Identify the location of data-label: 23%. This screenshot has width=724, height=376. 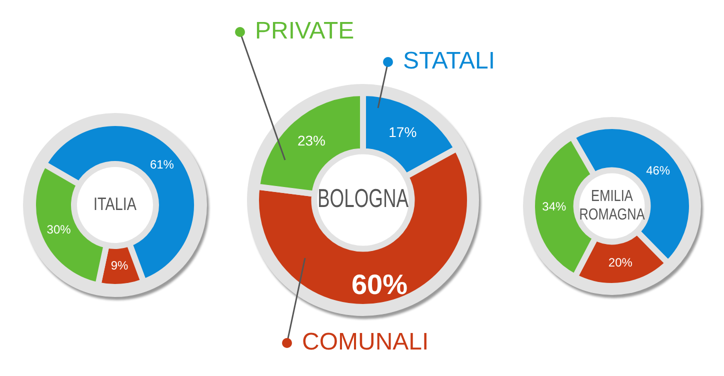
(311, 140).